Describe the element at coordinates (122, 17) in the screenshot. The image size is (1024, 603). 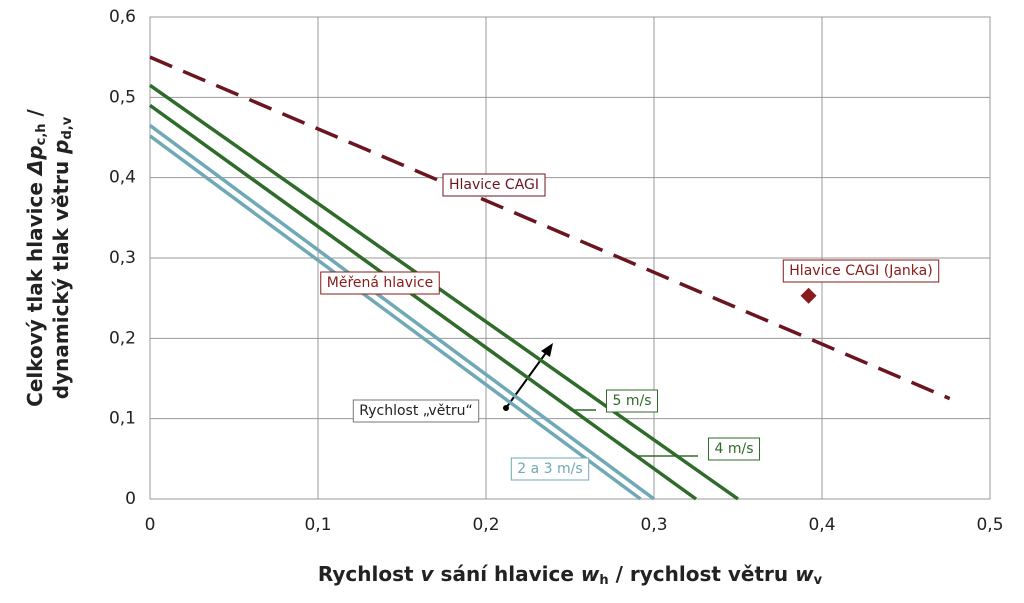
I see `y-tick-label: 0,6` at that location.